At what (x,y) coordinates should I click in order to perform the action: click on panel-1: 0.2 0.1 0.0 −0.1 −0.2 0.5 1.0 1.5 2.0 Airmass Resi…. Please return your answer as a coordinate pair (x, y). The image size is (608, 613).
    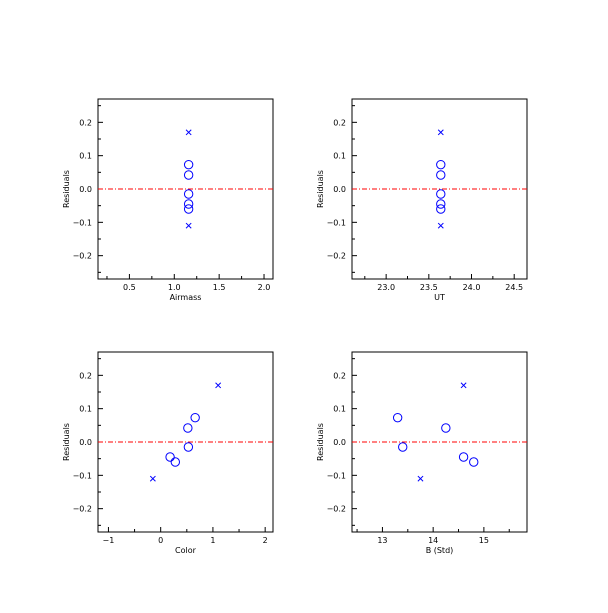
    Looking at the image, I should click on (168, 200).